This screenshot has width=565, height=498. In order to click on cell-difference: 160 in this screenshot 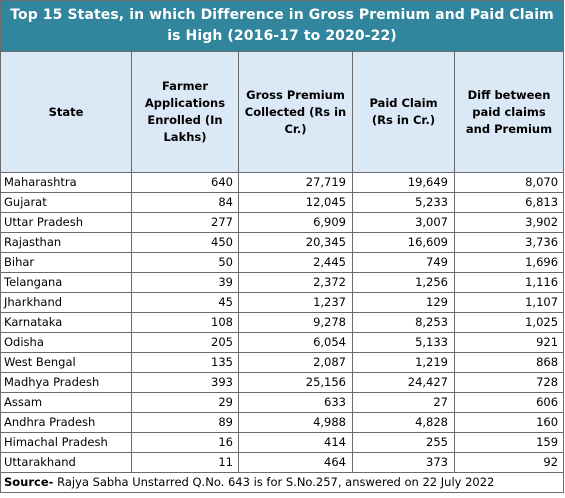, I will do `click(509, 422)`.